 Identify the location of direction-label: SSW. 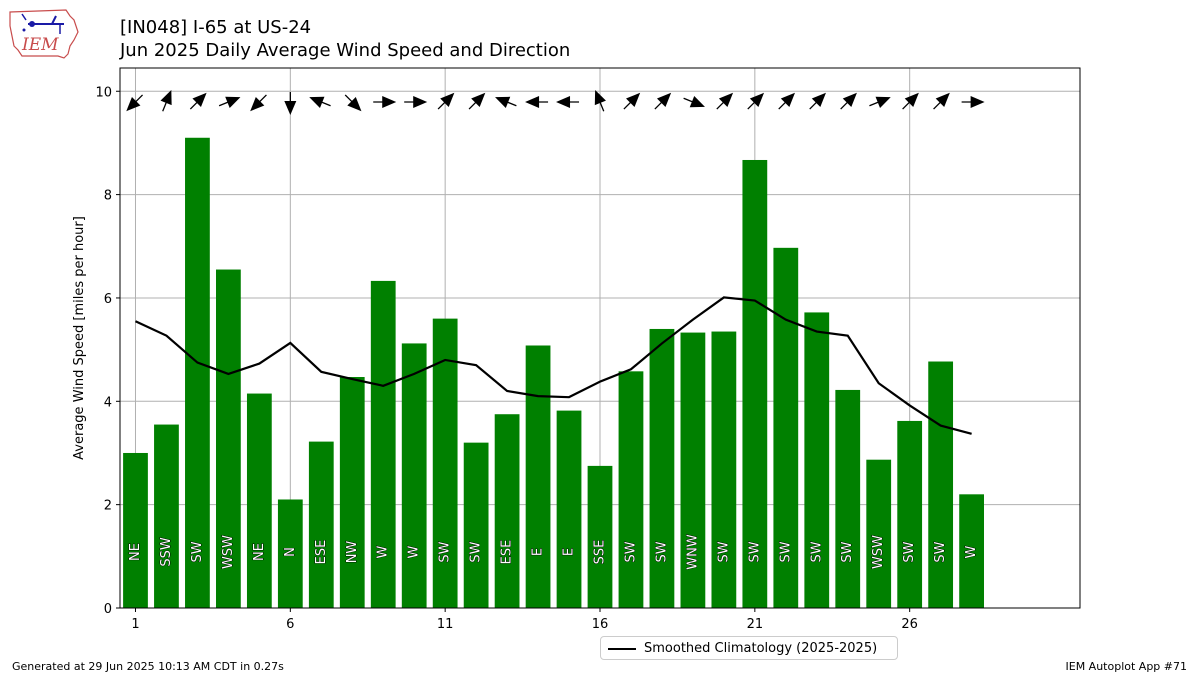
(166, 552).